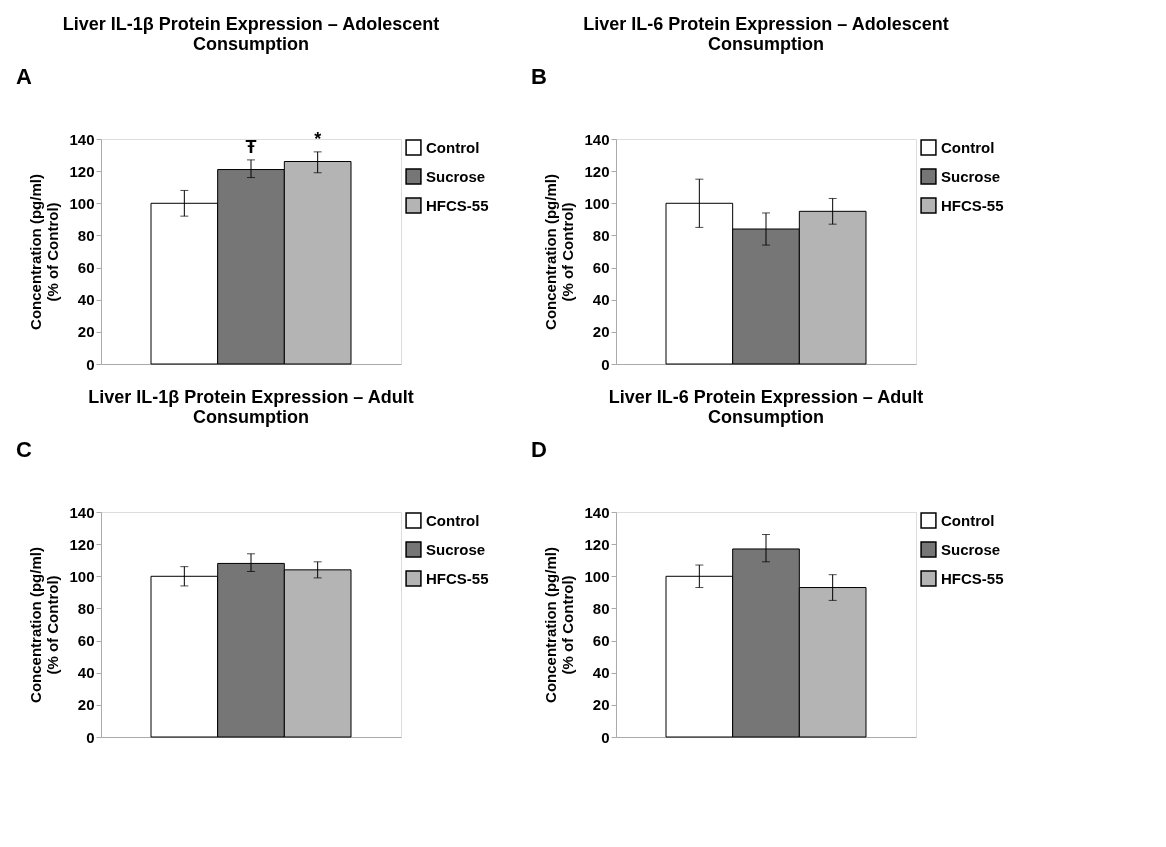 The width and height of the screenshot is (1166, 847). Describe the element at coordinates (251, 407) in the screenshot. I see `chart-title: Liver IL-1β Protein Expression – Adult Consumption` at that location.